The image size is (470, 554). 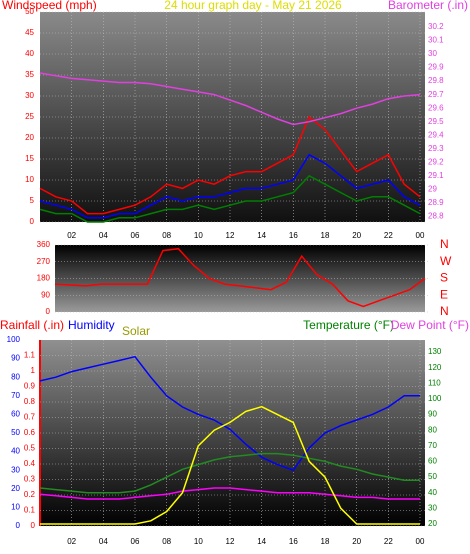 What do you see at coordinates (30, 386) in the screenshot?
I see `y-tick-label: 0.9` at bounding box center [30, 386].